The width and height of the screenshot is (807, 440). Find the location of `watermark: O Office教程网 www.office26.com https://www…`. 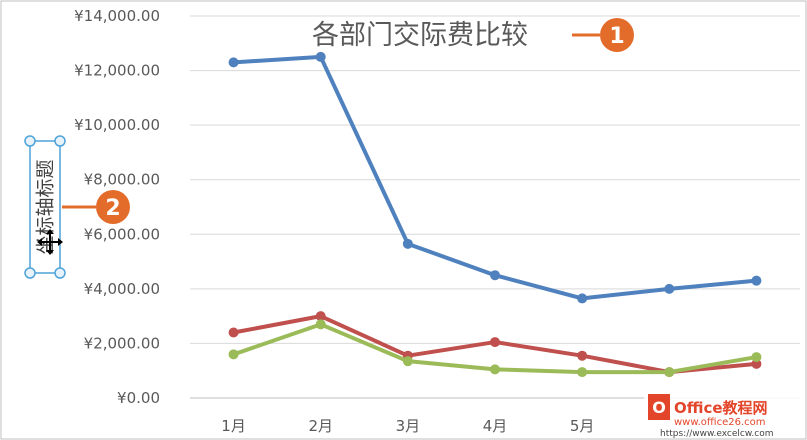

watermark: O Office教程网 www.office26.com https://www… is located at coordinates (724, 414).